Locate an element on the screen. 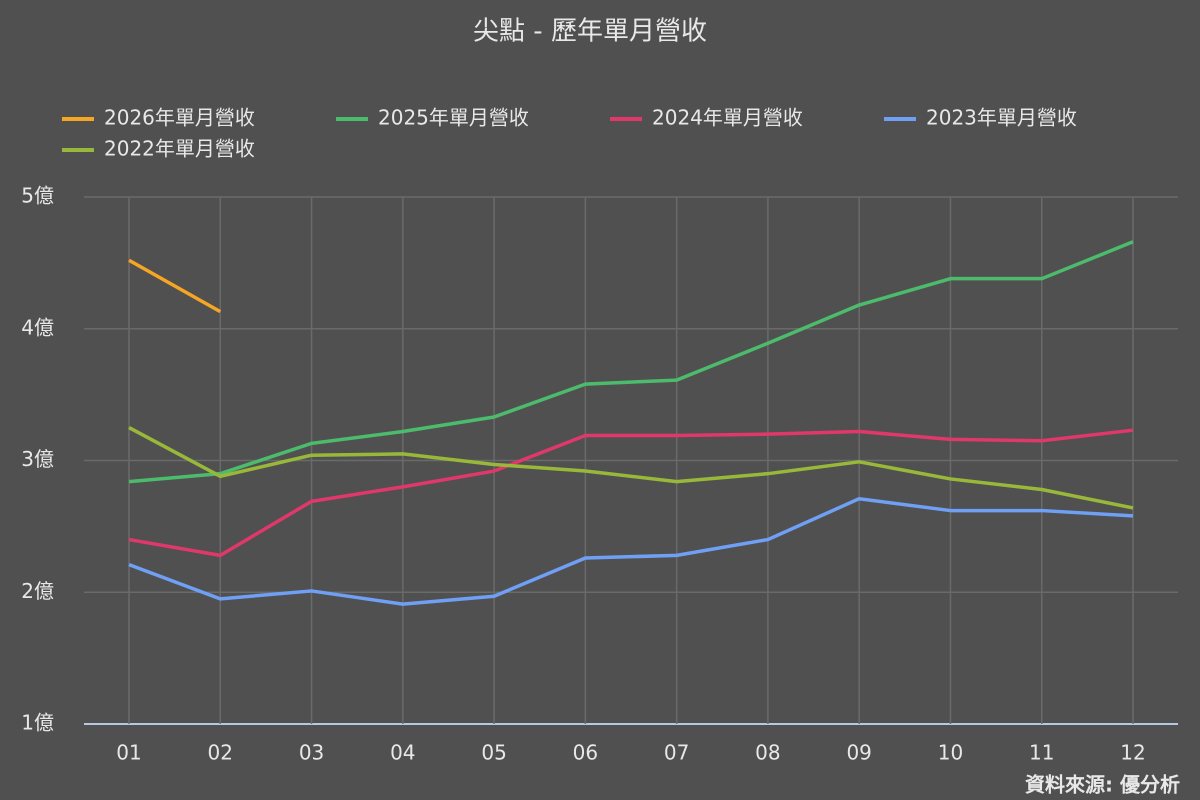 Image resolution: width=1200 pixels, height=800 pixels. source-note: 資料來源: 優分析 is located at coordinates (1102, 785).